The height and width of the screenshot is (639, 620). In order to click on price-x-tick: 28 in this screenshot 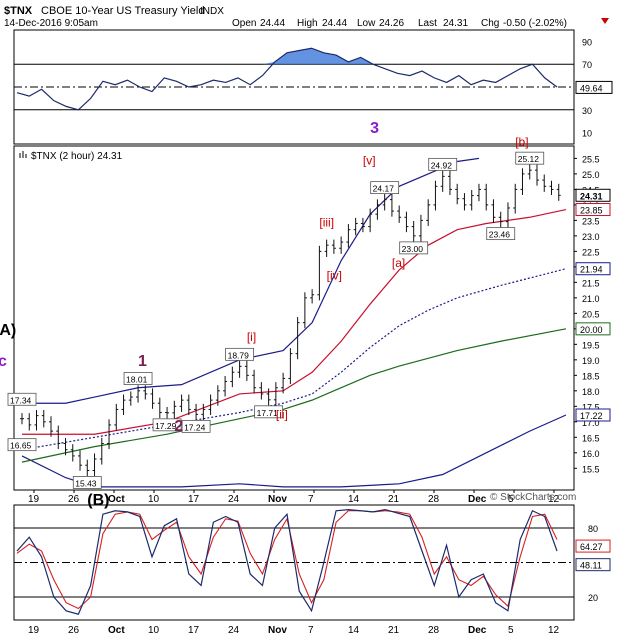, I will do `click(434, 499)`.